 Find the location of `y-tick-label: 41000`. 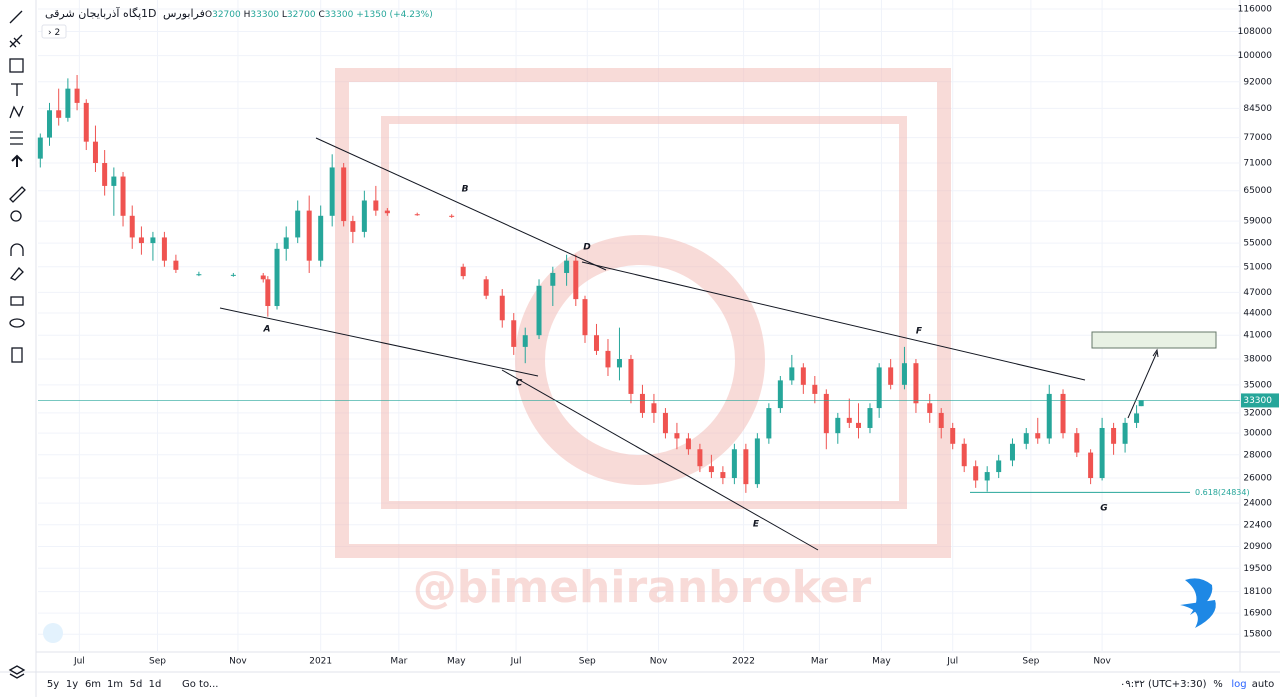

y-tick-label: 41000 is located at coordinates (1257, 336).